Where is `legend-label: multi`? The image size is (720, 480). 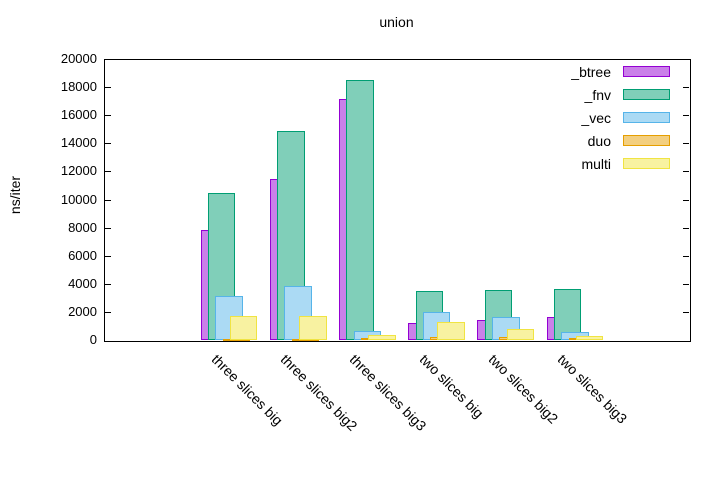
legend-label: multi is located at coordinates (596, 163).